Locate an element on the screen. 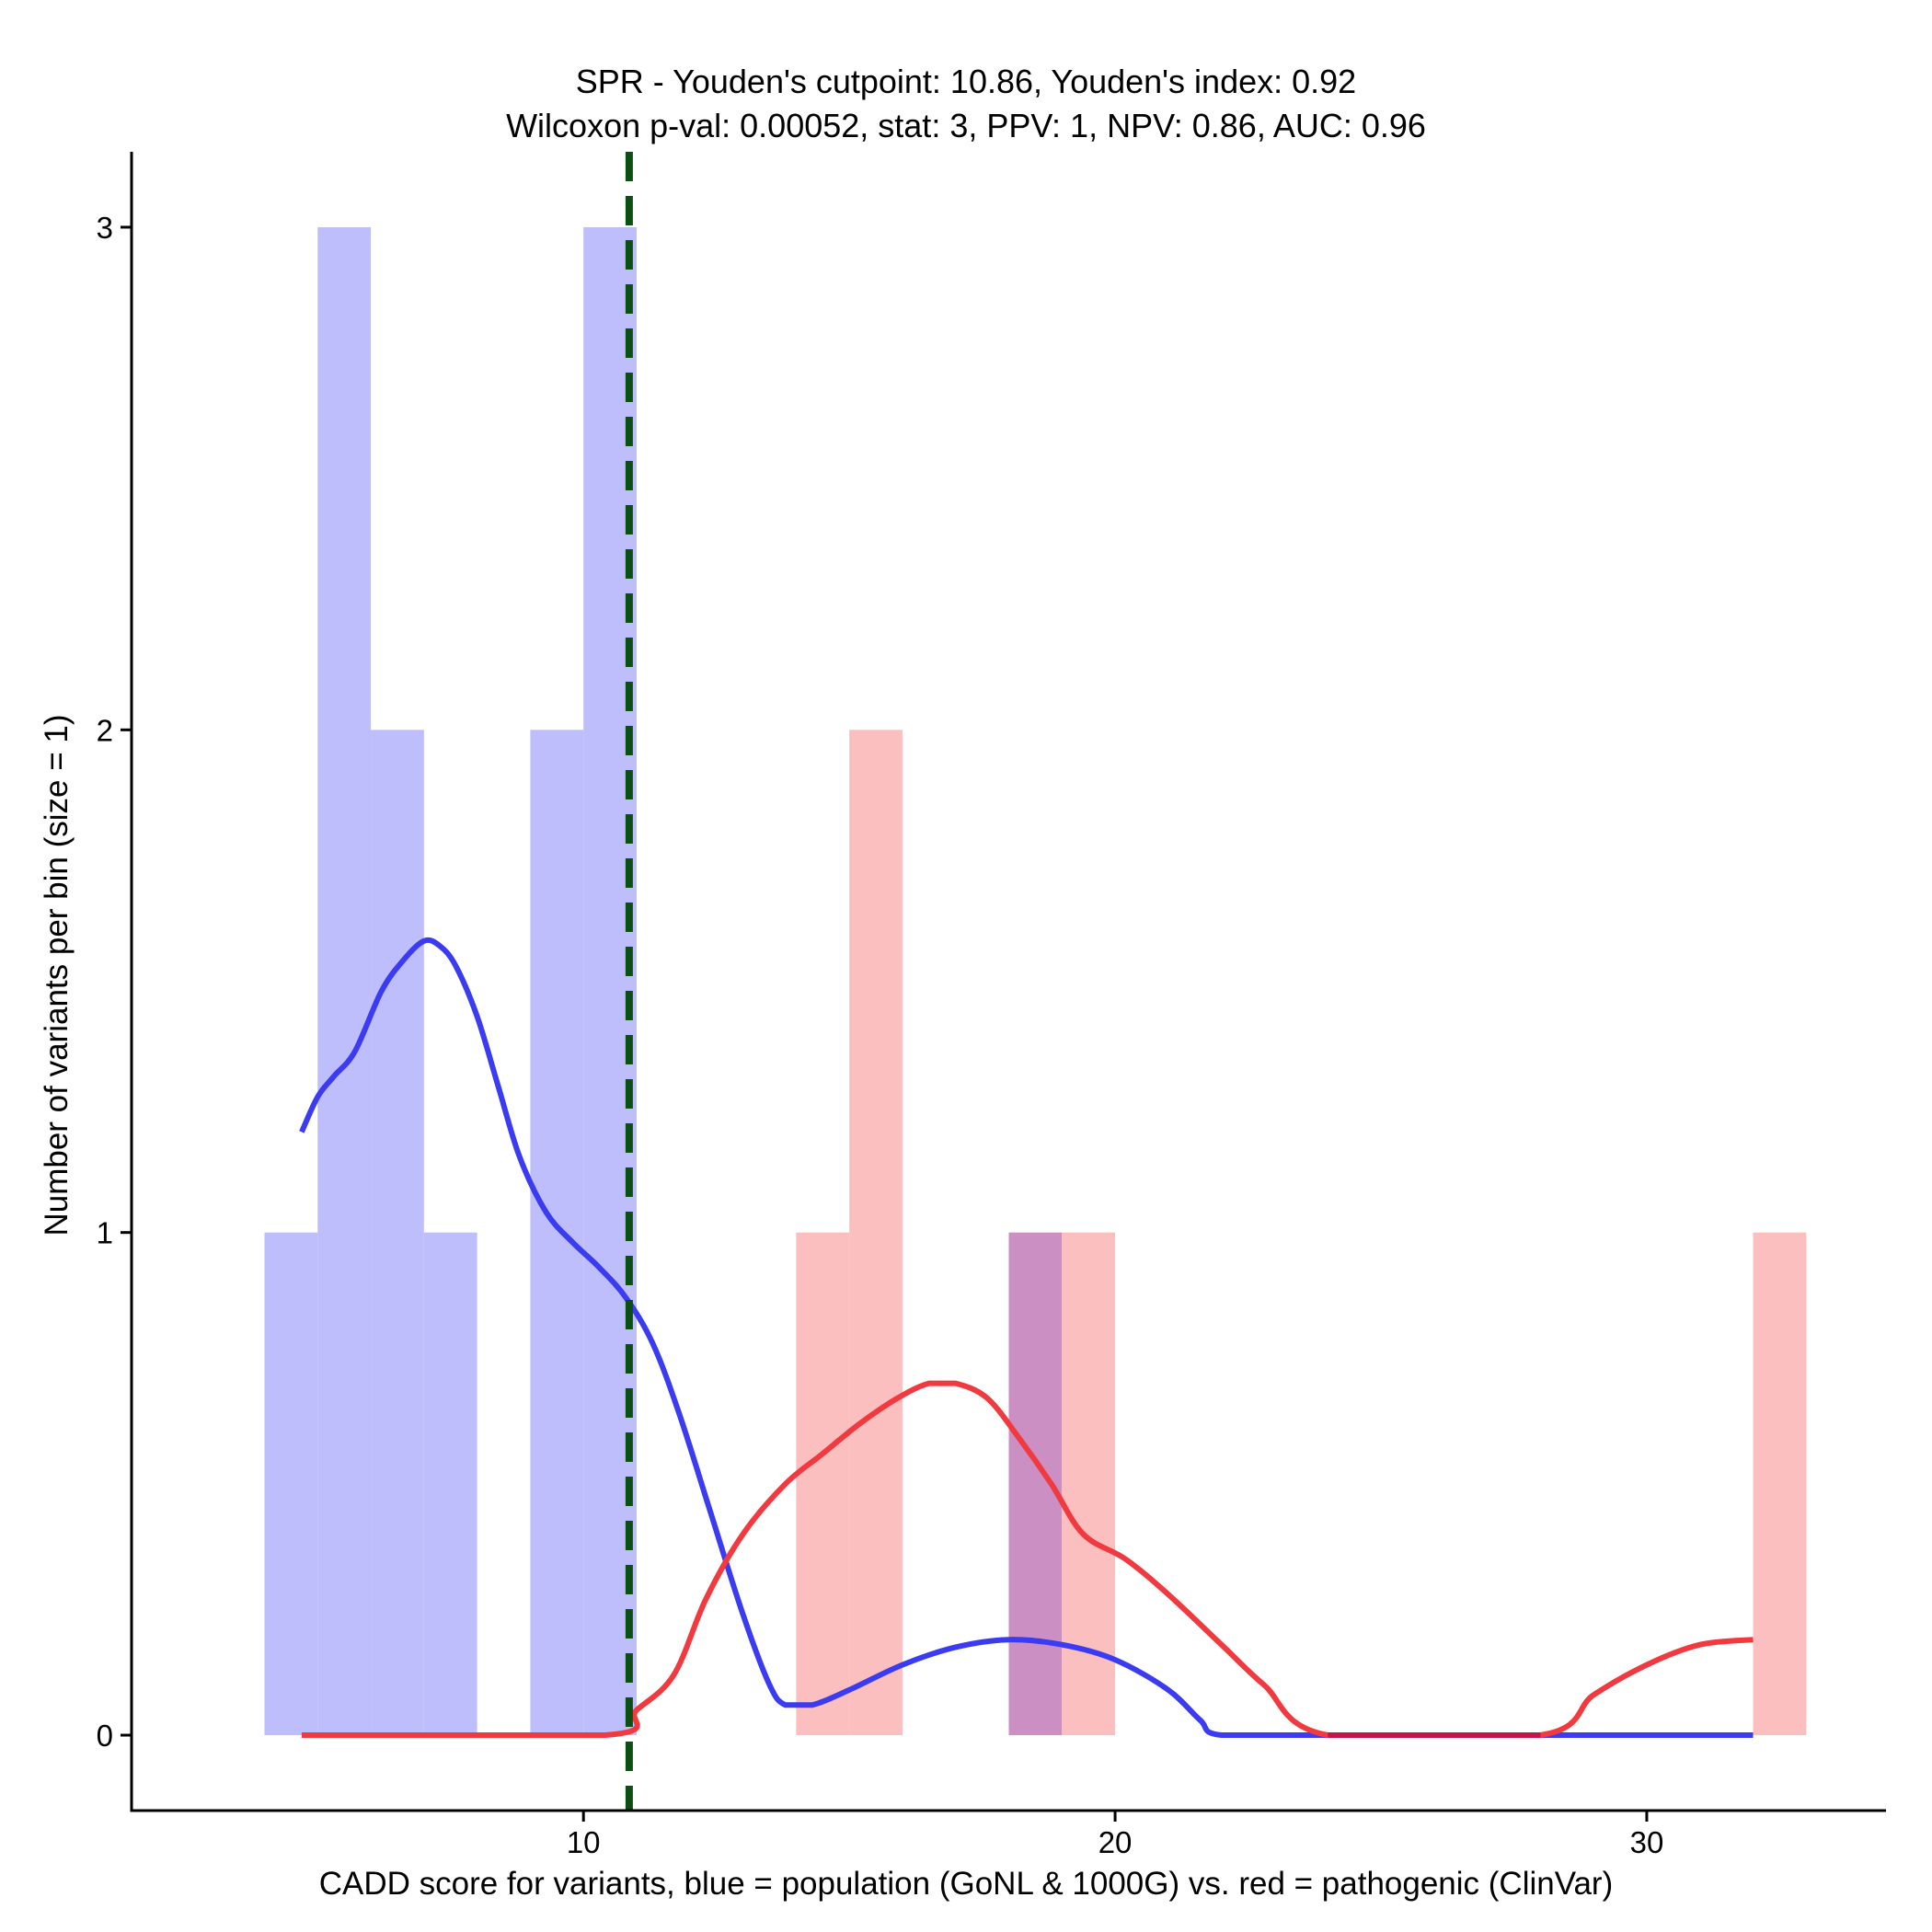 This screenshot has height=1932, width=1932. x-tick-label-30: 30 is located at coordinates (1647, 1842).